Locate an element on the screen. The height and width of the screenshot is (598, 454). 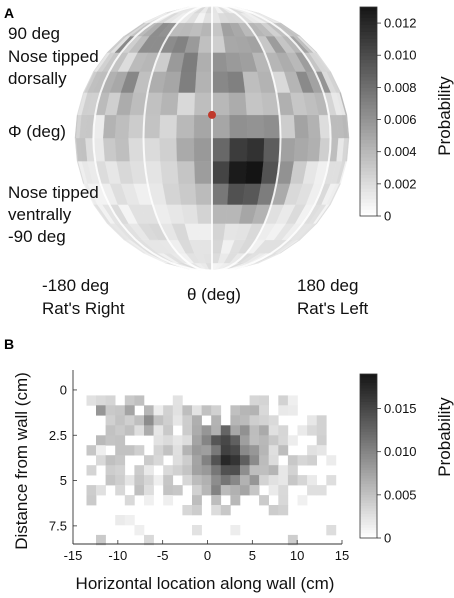
right-annotation-line-2: Rat's Left is located at coordinates (333, 308).